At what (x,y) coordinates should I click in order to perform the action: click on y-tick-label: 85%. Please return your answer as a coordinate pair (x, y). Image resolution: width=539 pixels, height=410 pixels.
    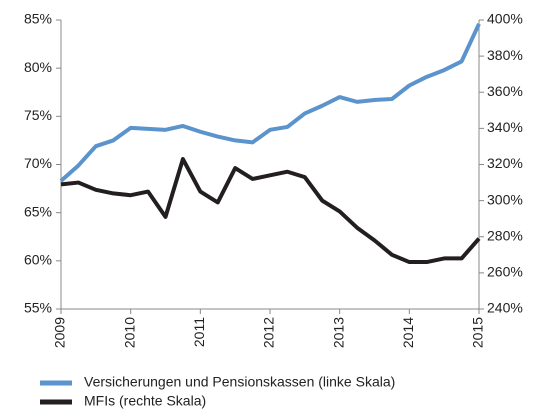
    Looking at the image, I should click on (38, 19).